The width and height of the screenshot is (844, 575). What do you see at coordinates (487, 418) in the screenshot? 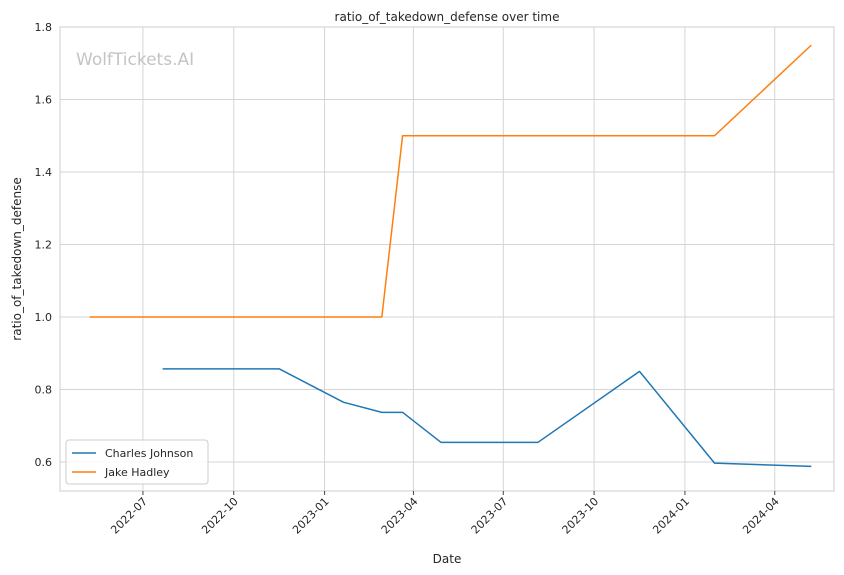
I see `series-line-charles-johnson` at bounding box center [487, 418].